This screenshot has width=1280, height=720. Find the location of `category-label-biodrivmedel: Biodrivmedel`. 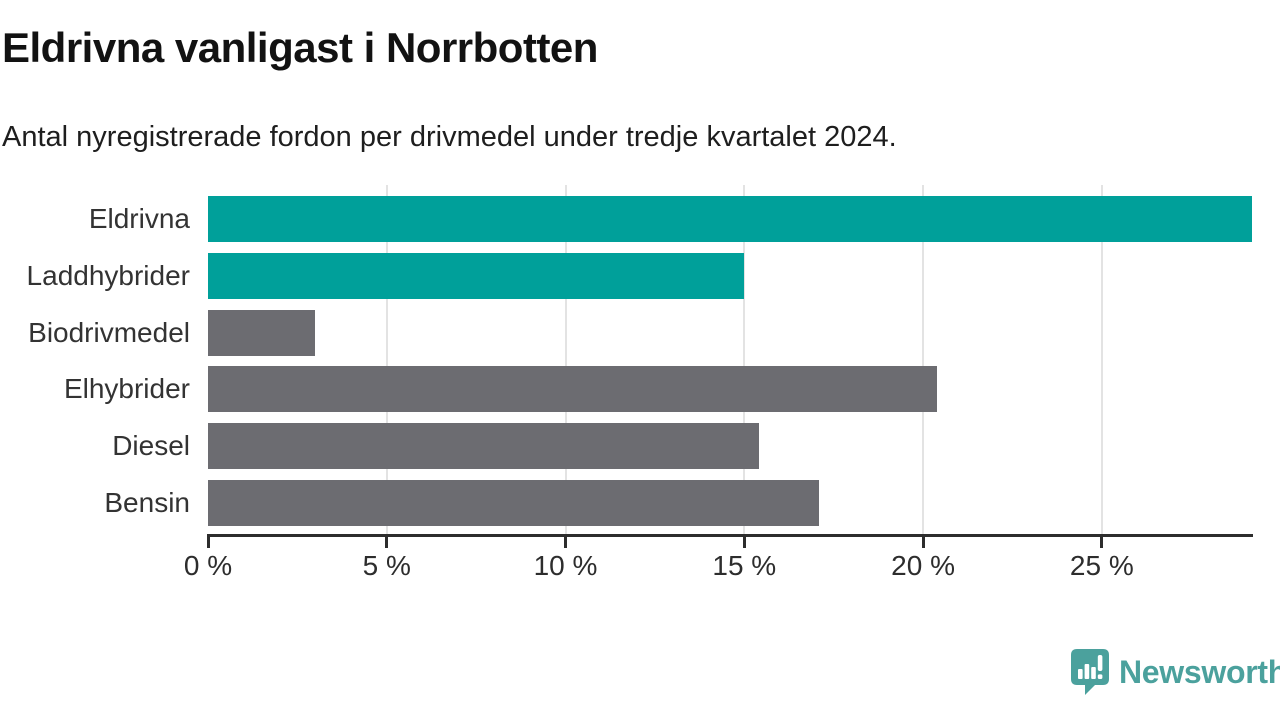

category-label-biodrivmedel: Biodrivmedel is located at coordinates (109, 332).